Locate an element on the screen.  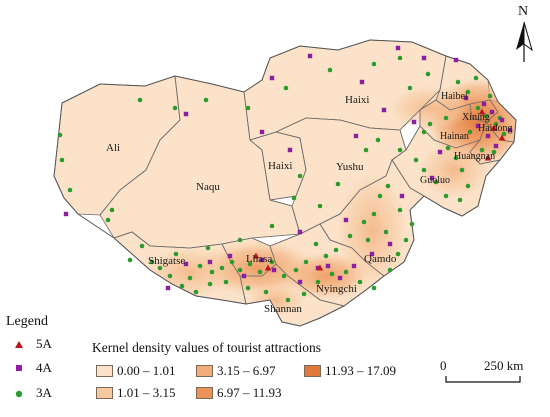
legend-item-3a: 3A is located at coordinates (44, 392).